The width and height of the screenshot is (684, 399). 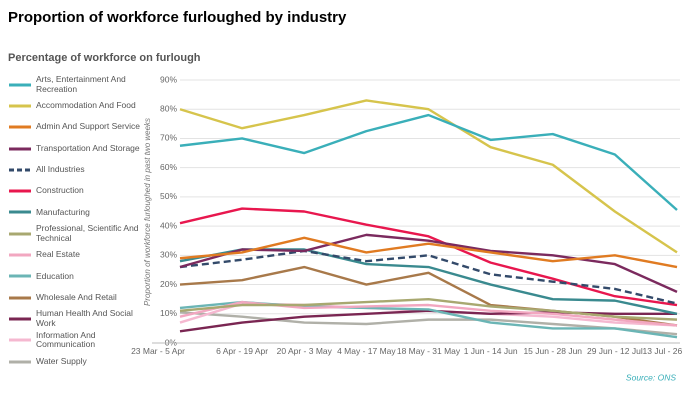 What do you see at coordinates (171, 342) in the screenshot?
I see `y-tick-label: 0%` at bounding box center [171, 342].